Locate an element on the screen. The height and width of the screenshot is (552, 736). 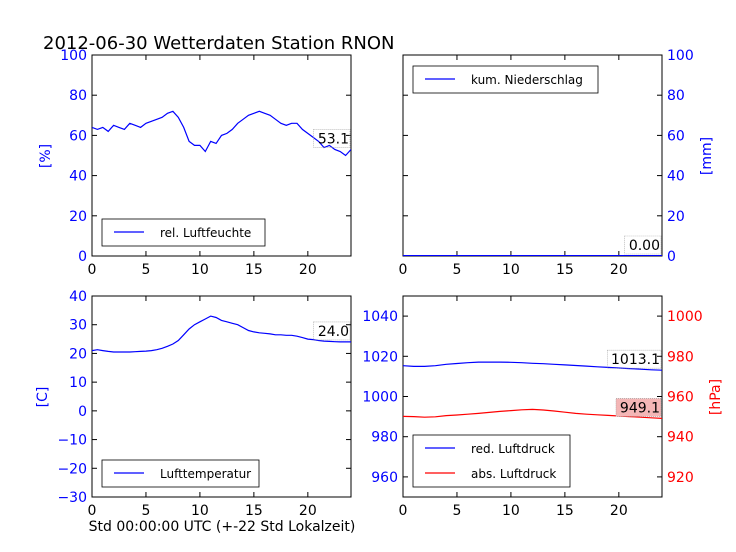
pressure-legend-label: abs. Luftdruck is located at coordinates (513, 474).